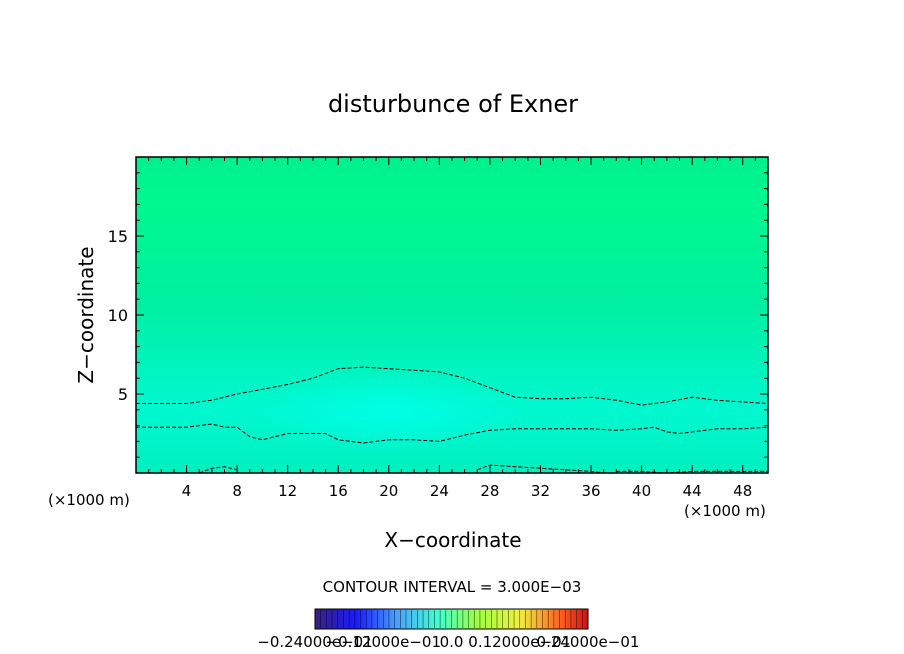  Describe the element at coordinates (588, 642) in the screenshot. I see `colorbar-label: 0.24000e−01` at that location.